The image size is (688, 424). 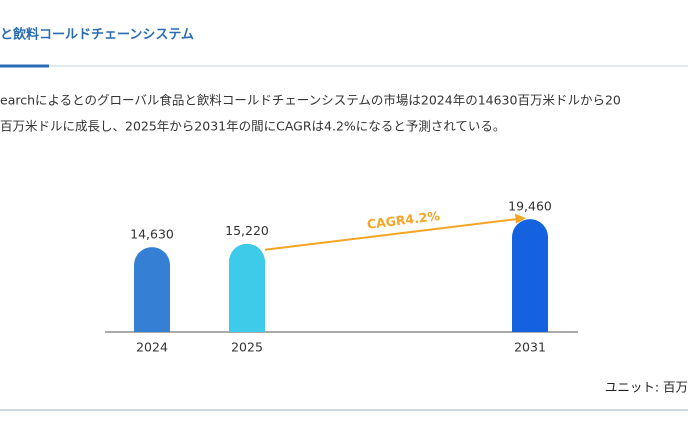 I want to click on cagr-label: CAGR4.2%, so click(x=403, y=220).